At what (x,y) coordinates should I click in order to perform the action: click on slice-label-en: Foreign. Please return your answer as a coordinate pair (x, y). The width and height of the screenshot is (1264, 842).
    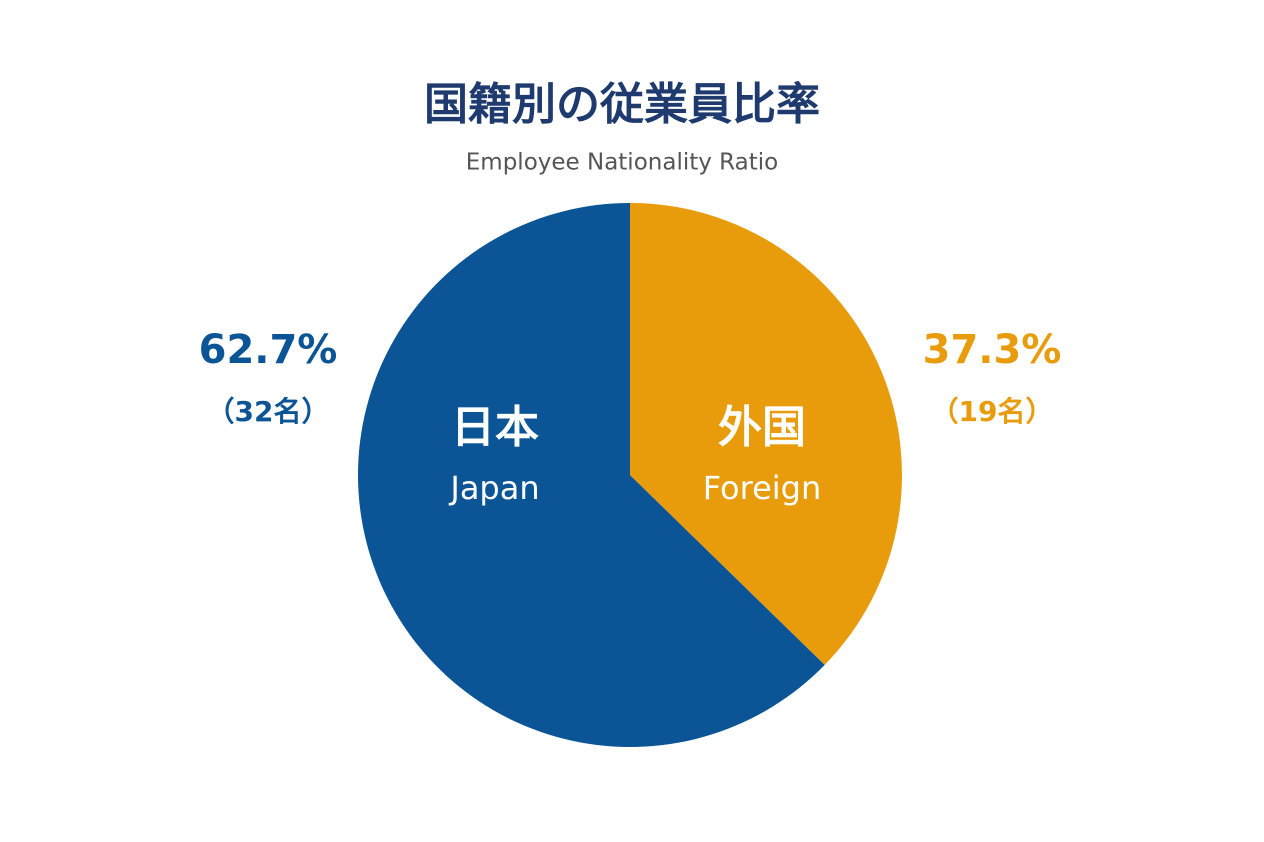
    Looking at the image, I should click on (762, 488).